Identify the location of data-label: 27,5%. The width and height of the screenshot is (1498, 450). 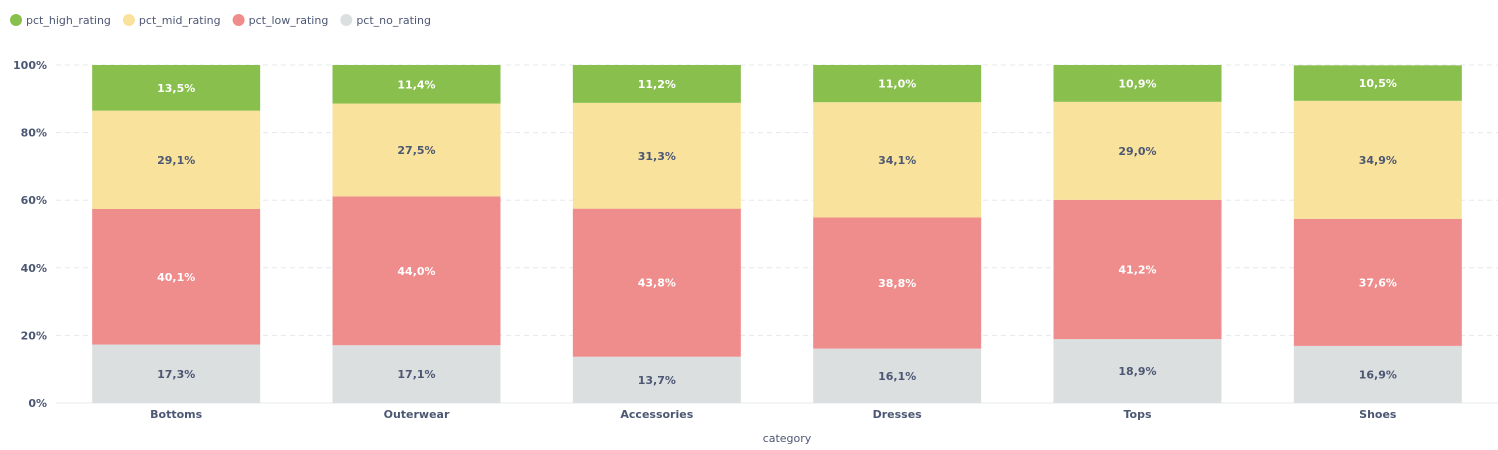
(416, 150).